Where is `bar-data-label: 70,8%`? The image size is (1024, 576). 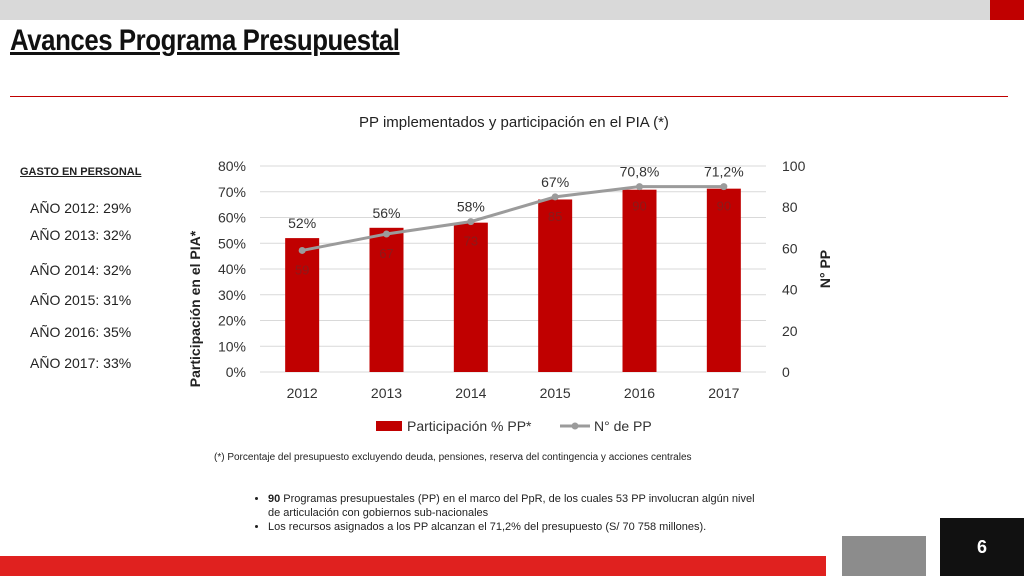
bar-data-label: 70,8% is located at coordinates (640, 172).